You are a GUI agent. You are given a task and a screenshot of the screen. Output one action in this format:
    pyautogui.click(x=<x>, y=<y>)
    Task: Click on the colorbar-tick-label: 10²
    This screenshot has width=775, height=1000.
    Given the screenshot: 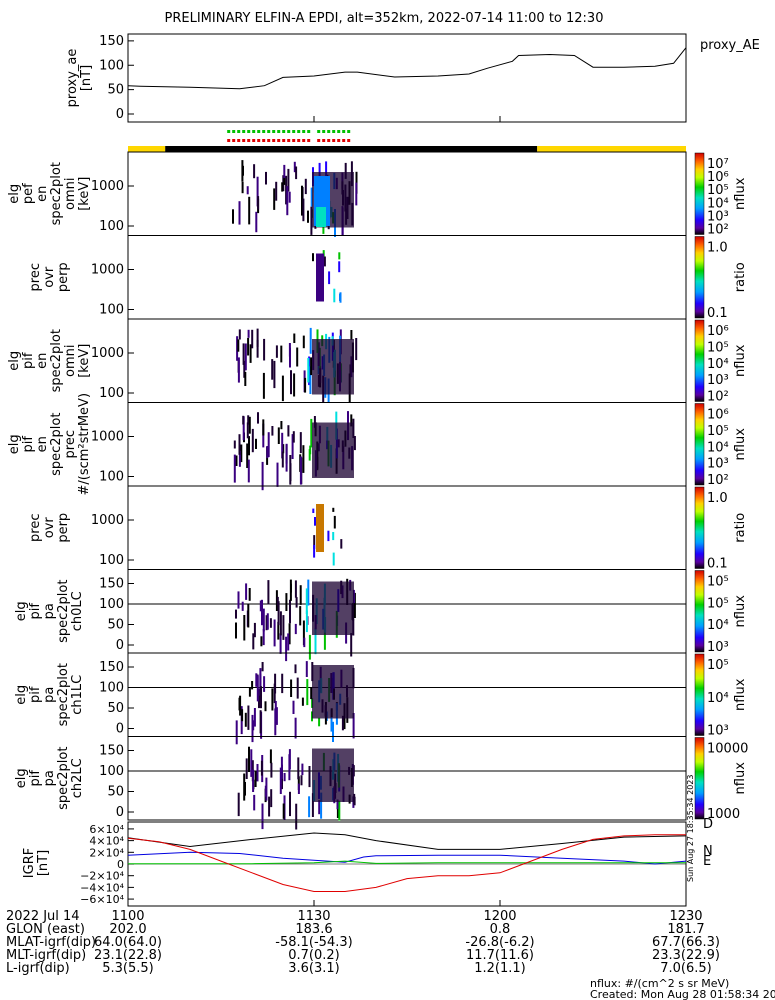 What is the action you would take?
    pyautogui.click(x=718, y=230)
    